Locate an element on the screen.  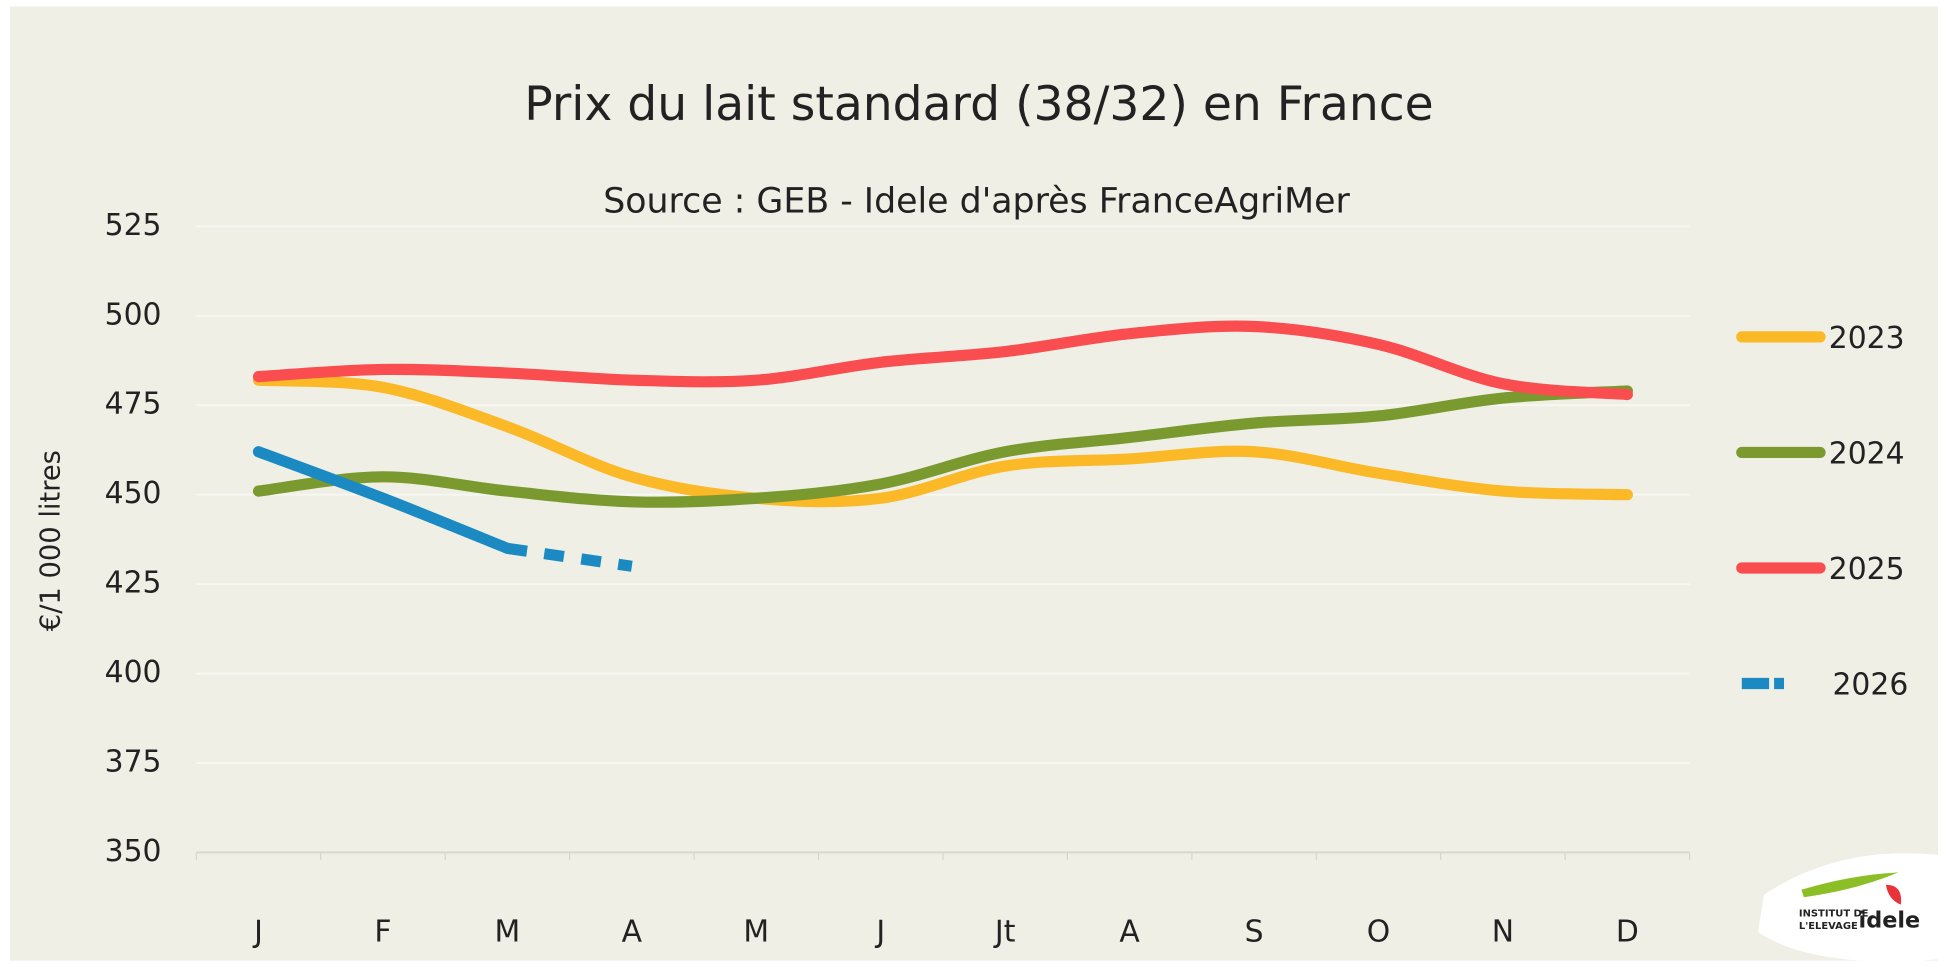
y-tick-label: 500 is located at coordinates (133, 314).